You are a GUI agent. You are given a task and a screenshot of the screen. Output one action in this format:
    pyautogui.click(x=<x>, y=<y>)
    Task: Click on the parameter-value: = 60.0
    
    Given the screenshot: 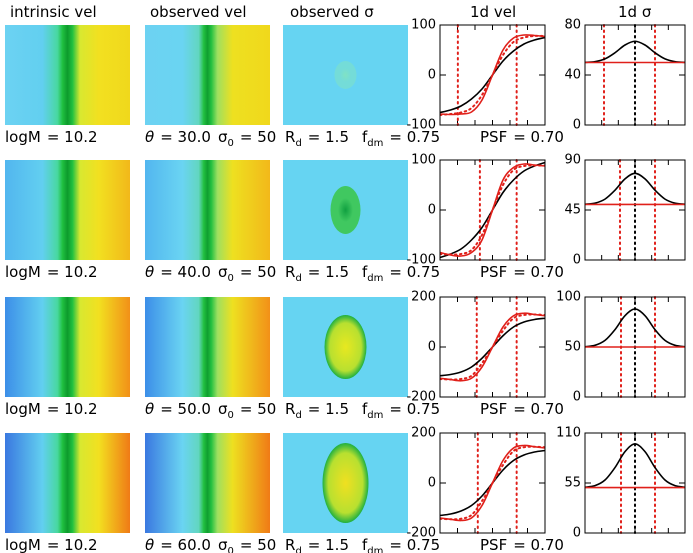 What is the action you would take?
    pyautogui.click(x=185, y=544)
    